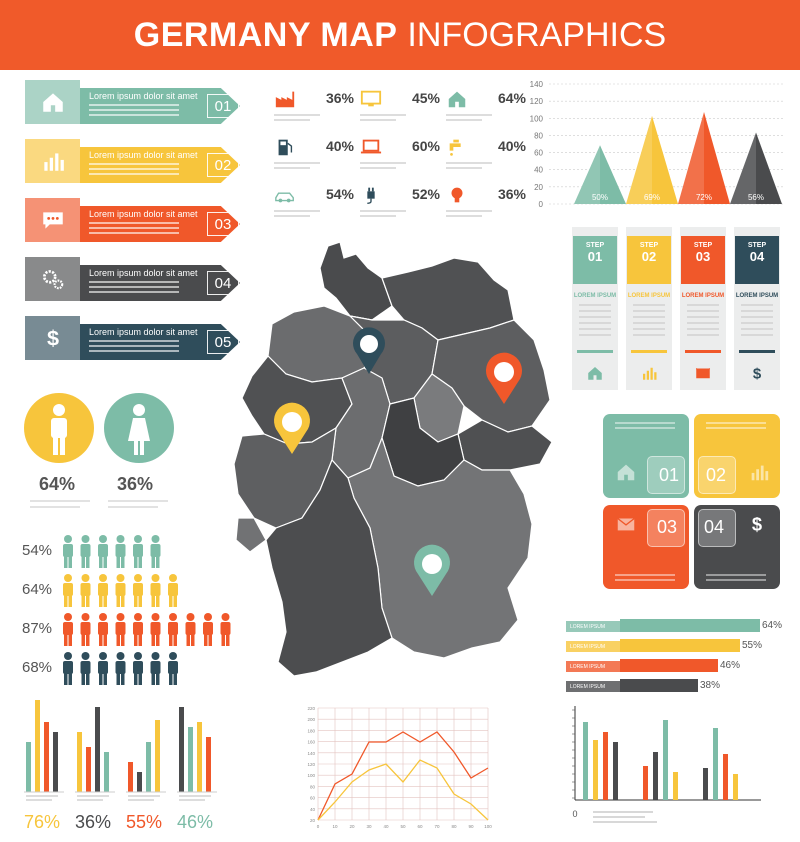 Image resolution: width=800 pixels, height=842 pixels. I want to click on stat-value: 52%, so click(425, 194).